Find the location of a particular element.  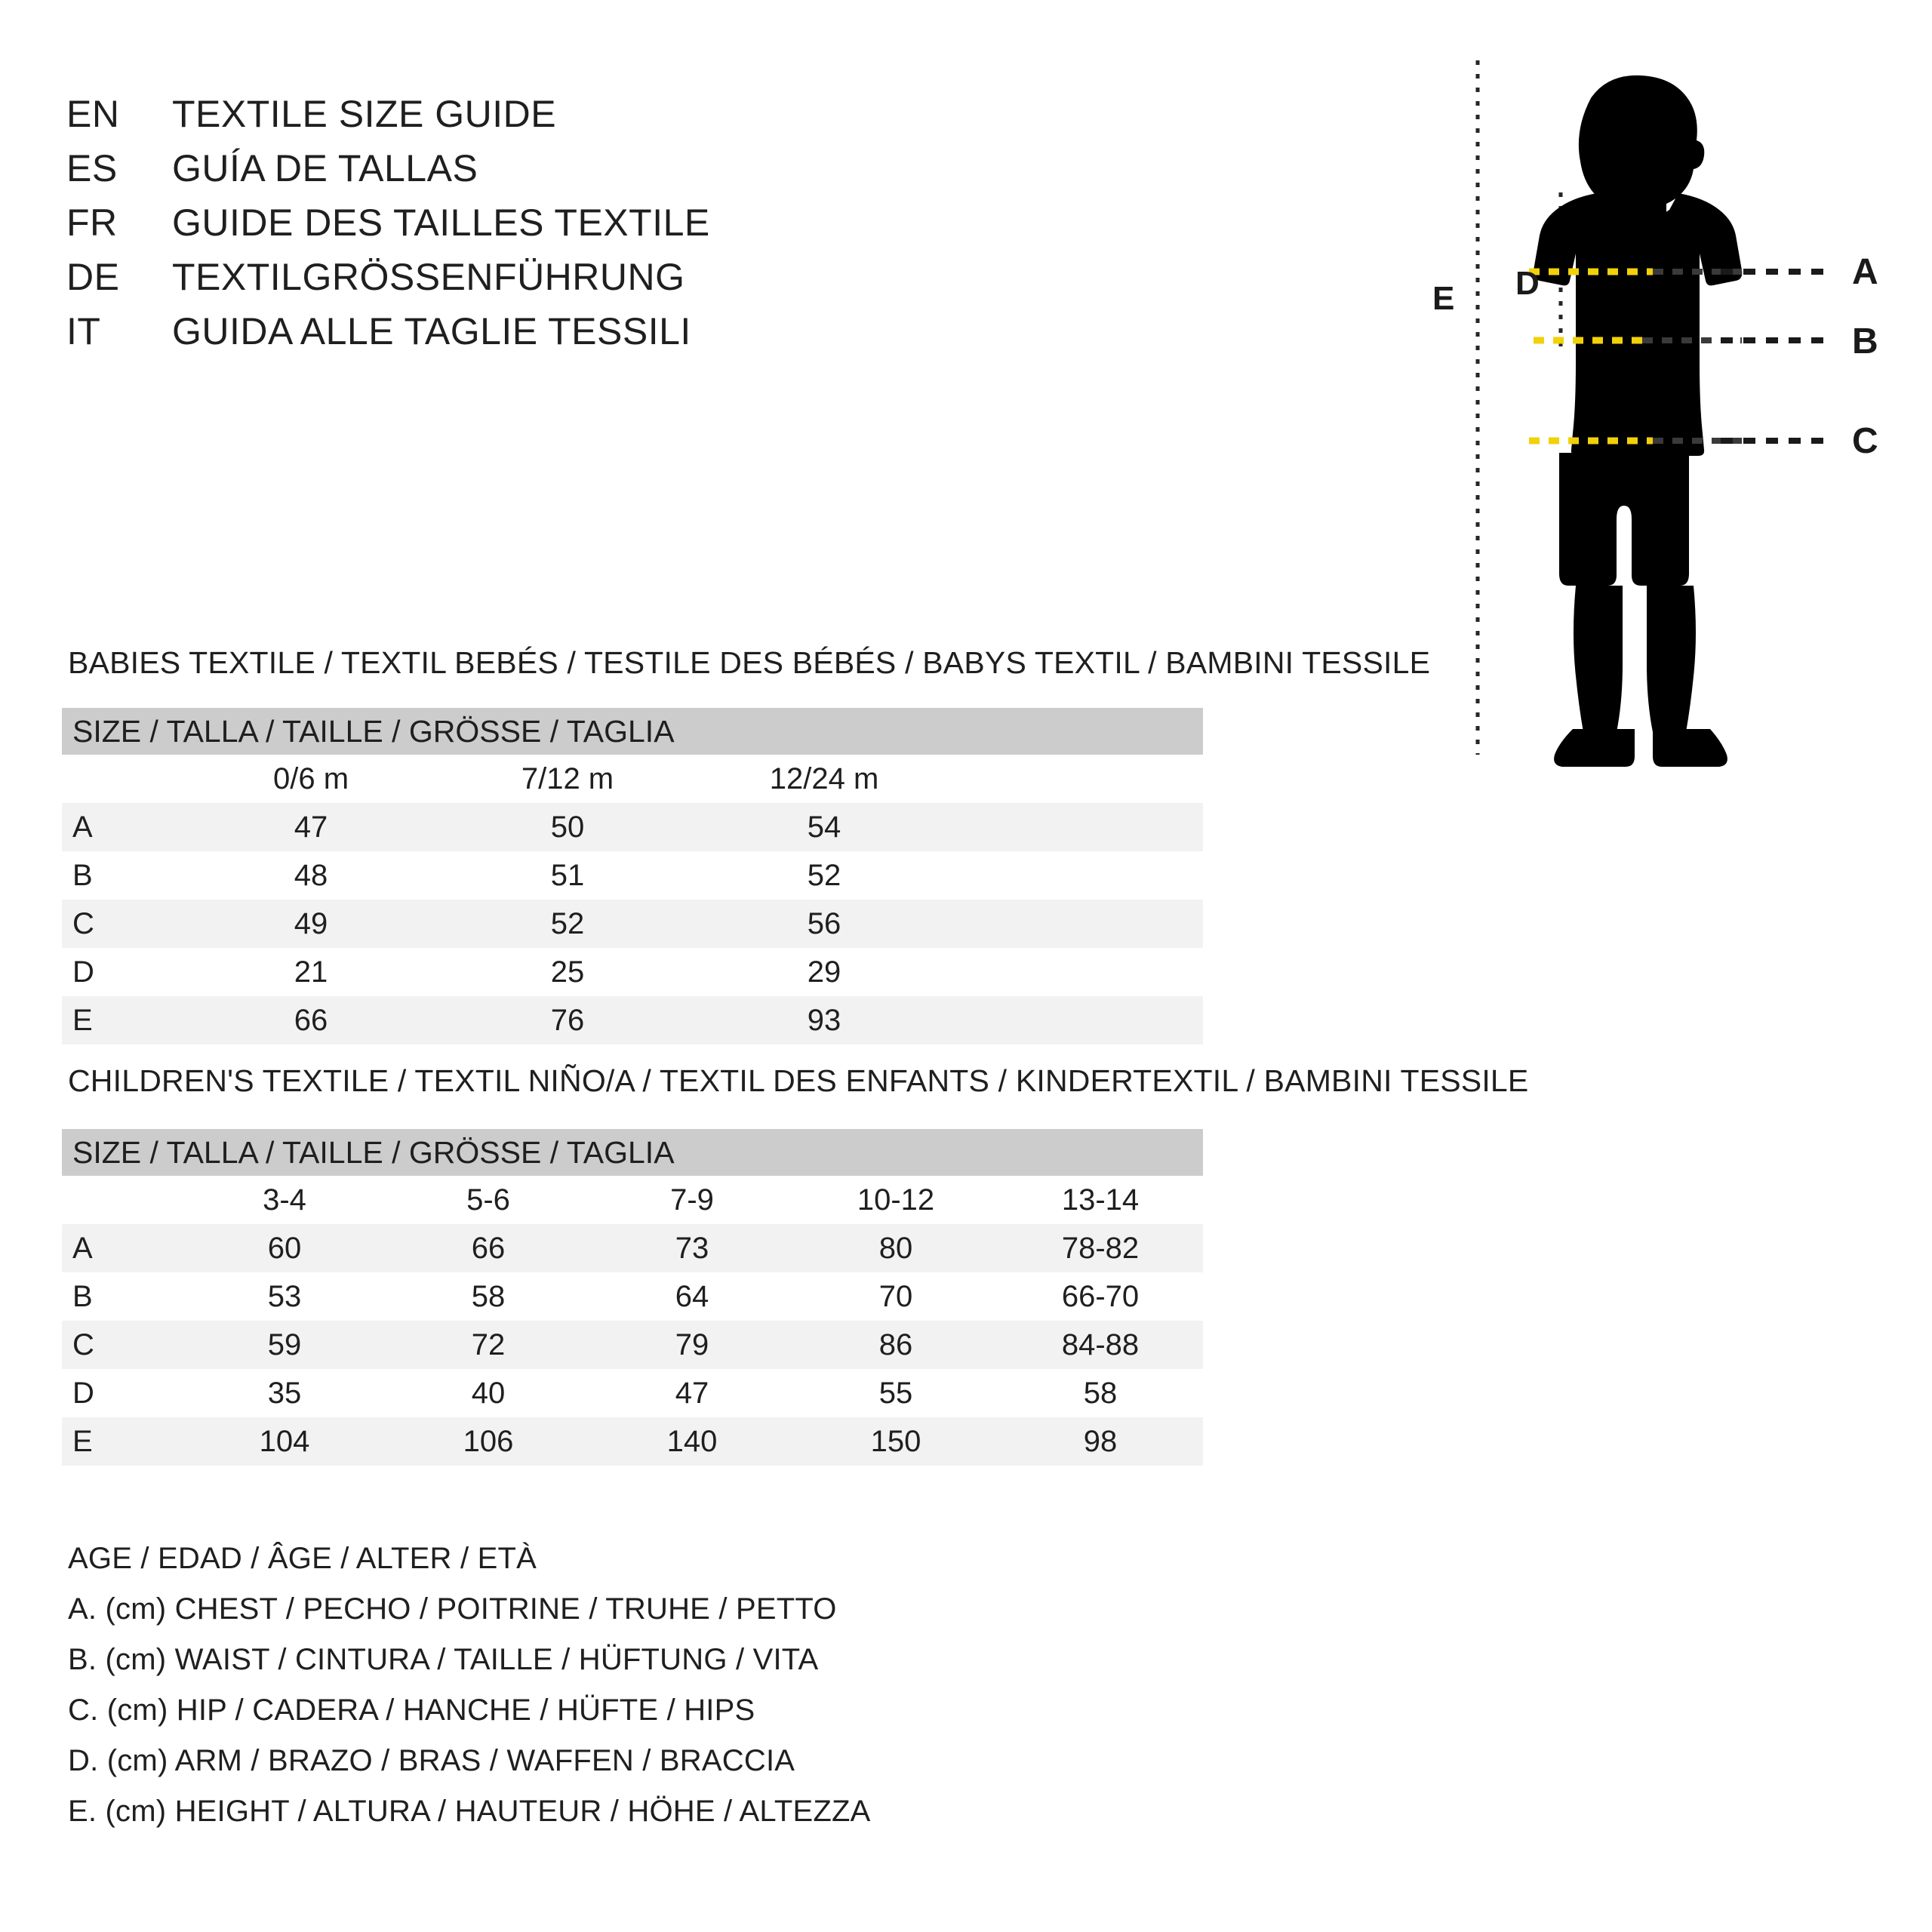

children-cell: 150 is located at coordinates (896, 1441).